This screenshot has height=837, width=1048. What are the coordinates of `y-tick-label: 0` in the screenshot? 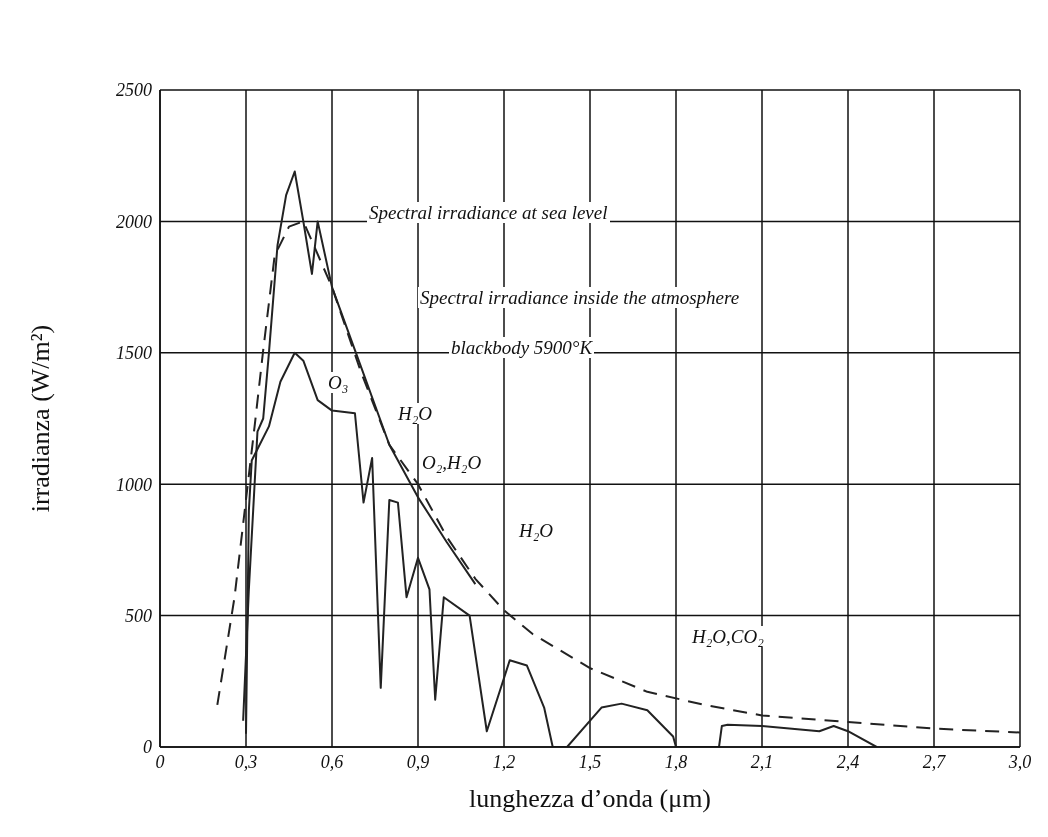 It's located at (147, 747).